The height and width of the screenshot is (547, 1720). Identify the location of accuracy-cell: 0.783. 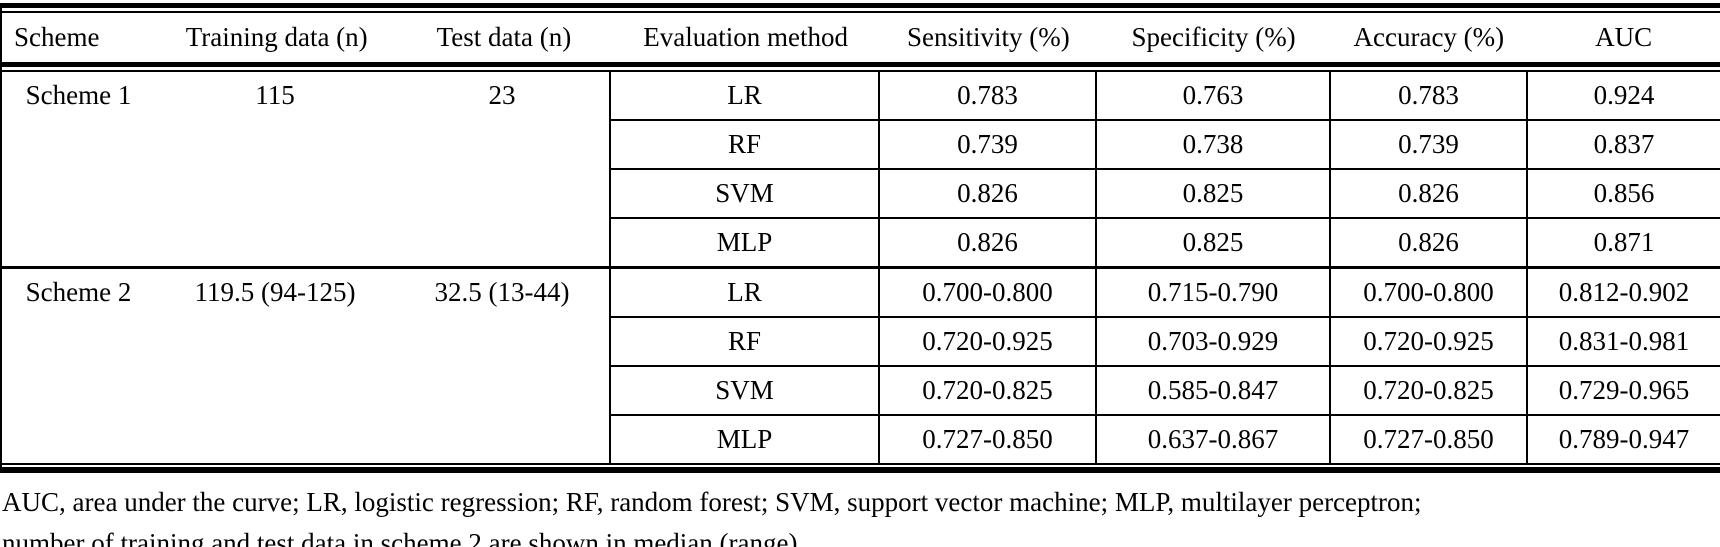
(1428, 96).